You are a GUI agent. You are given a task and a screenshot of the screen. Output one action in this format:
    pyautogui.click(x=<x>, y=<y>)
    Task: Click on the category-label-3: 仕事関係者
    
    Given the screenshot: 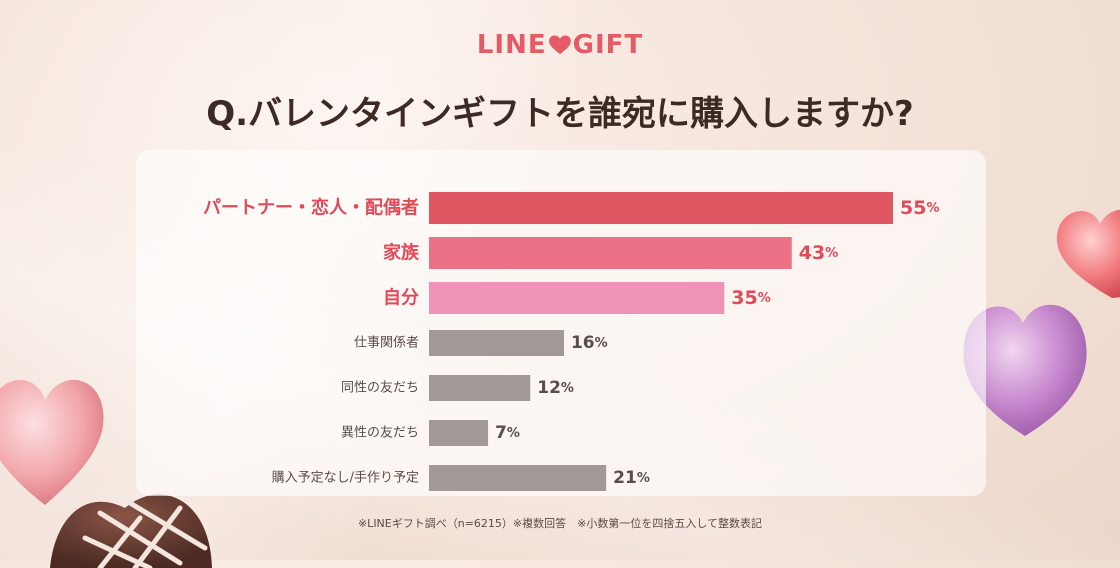 What is the action you would take?
    pyautogui.click(x=386, y=343)
    